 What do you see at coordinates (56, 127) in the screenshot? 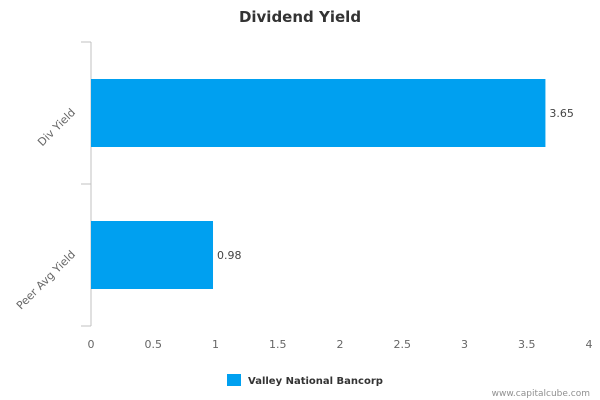
I see `category-label: Div Yield` at bounding box center [56, 127].